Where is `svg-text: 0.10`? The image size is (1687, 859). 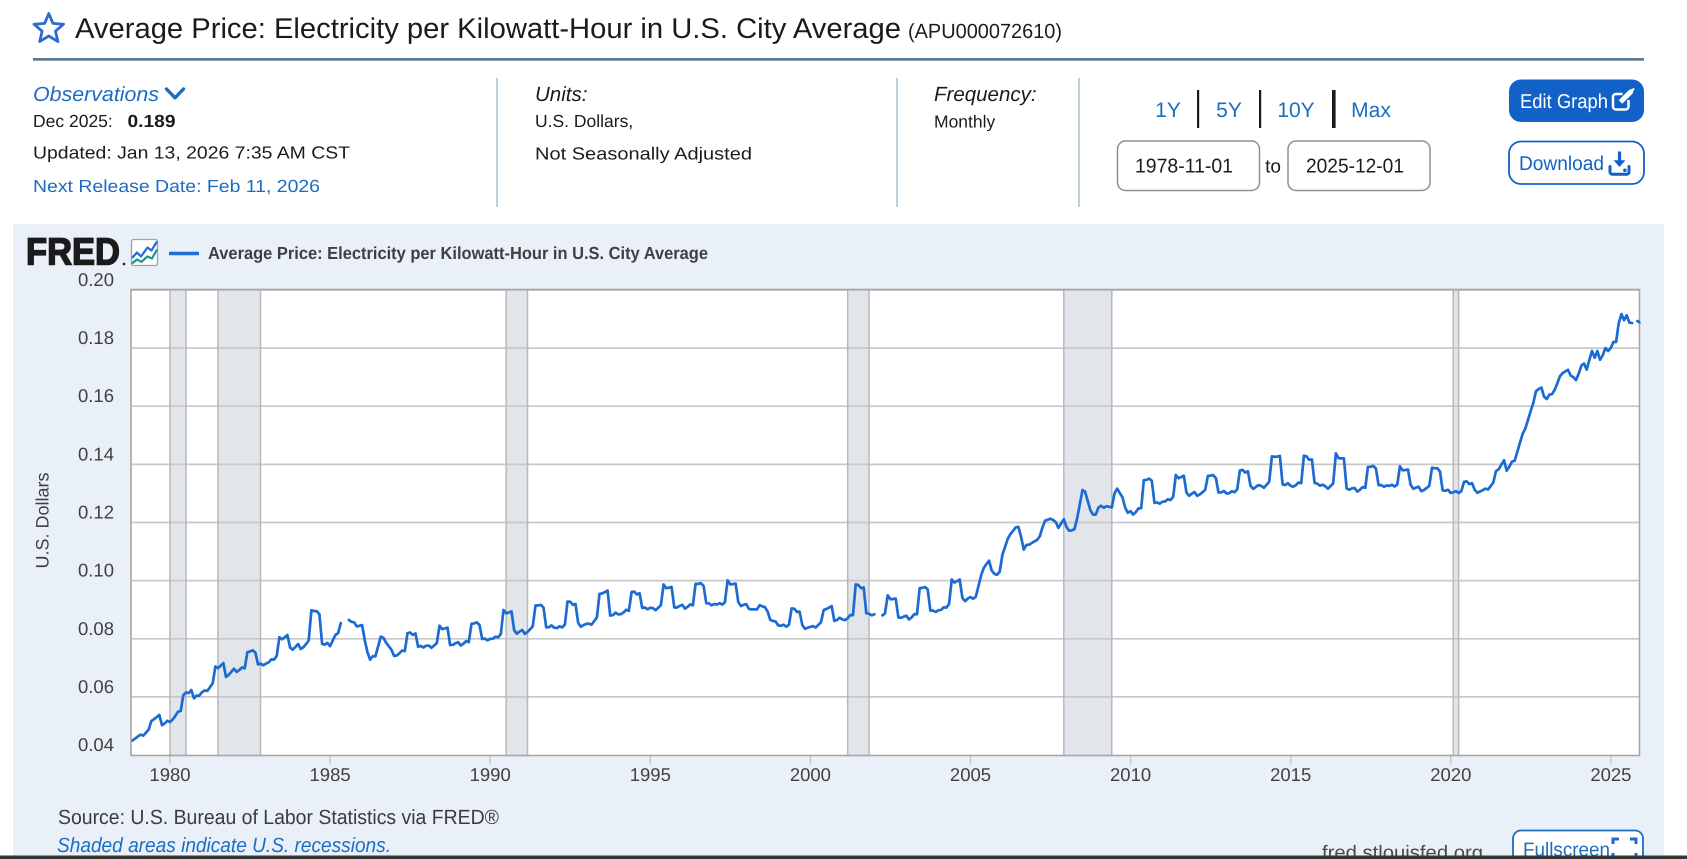
svg-text: 0.10 is located at coordinates (96, 570).